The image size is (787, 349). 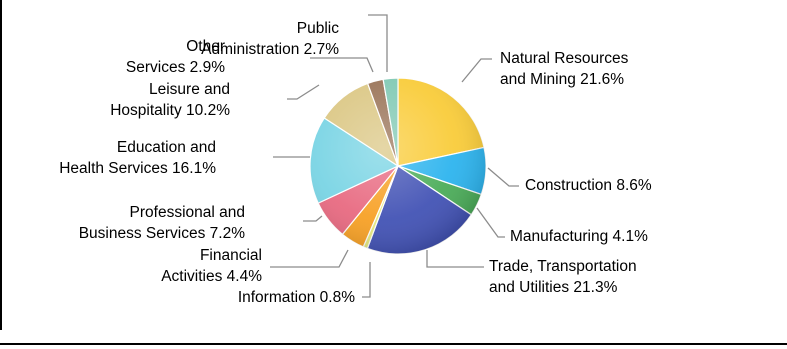 I want to click on slice-label-trade-transportation-and-utilities: Trade, Transportation and Utilities 21.3%, so click(x=563, y=277).